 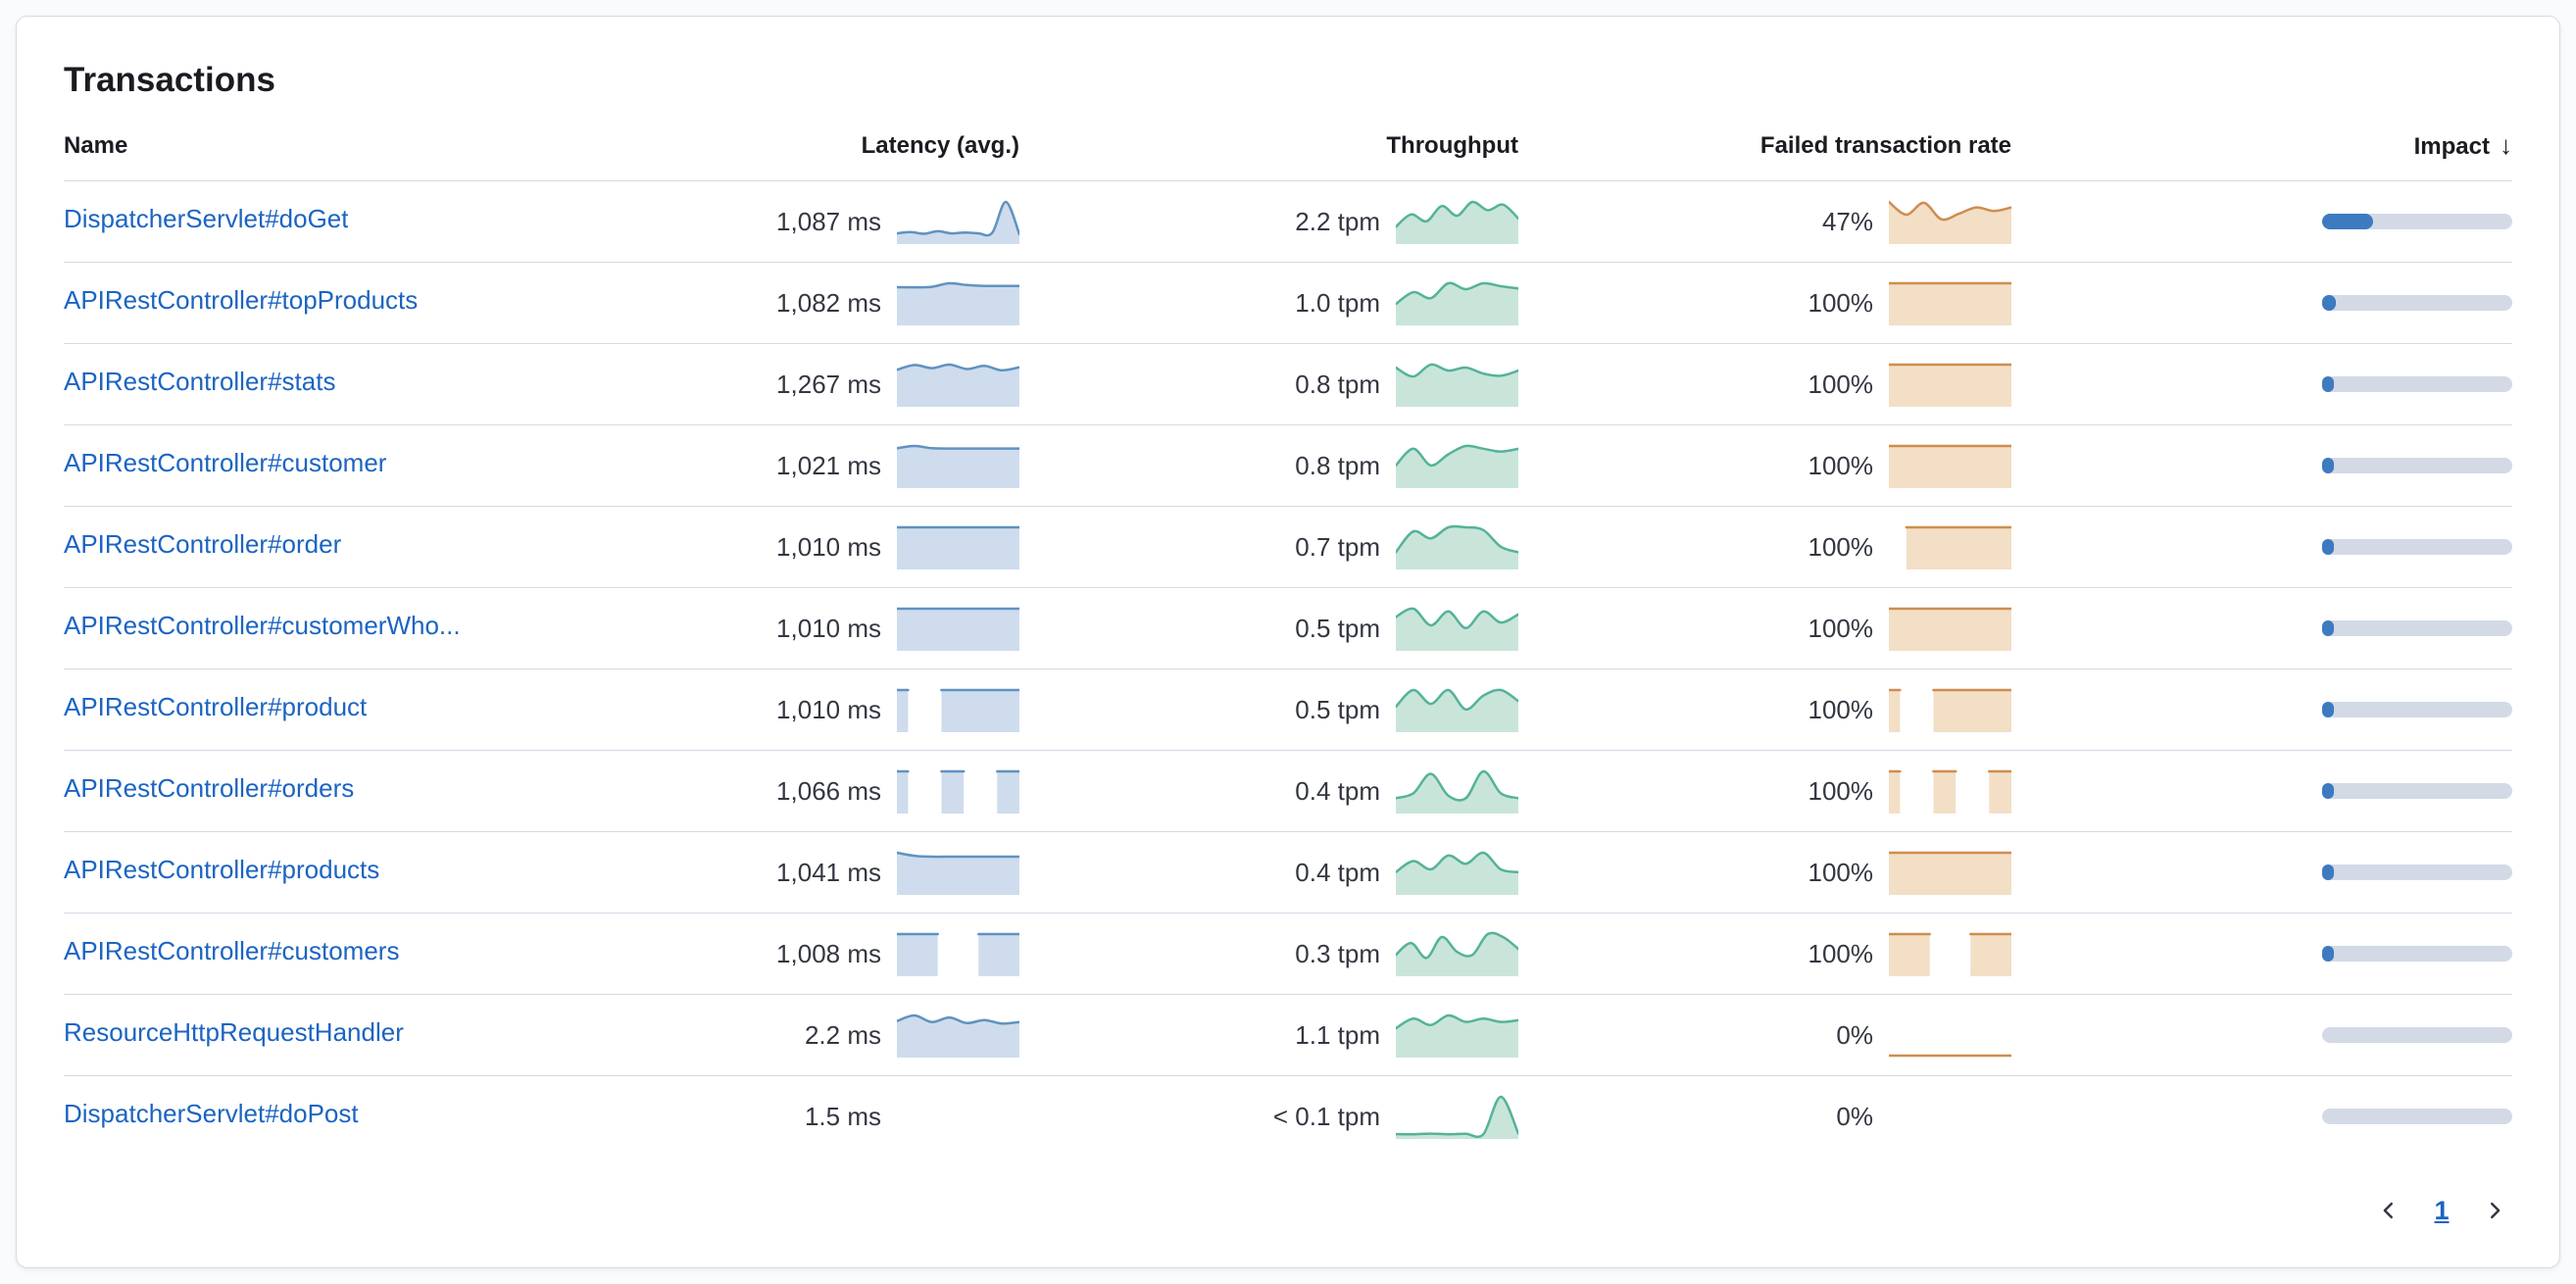 What do you see at coordinates (232, 950) in the screenshot?
I see `transaction-name-link: APIRestController#customers` at bounding box center [232, 950].